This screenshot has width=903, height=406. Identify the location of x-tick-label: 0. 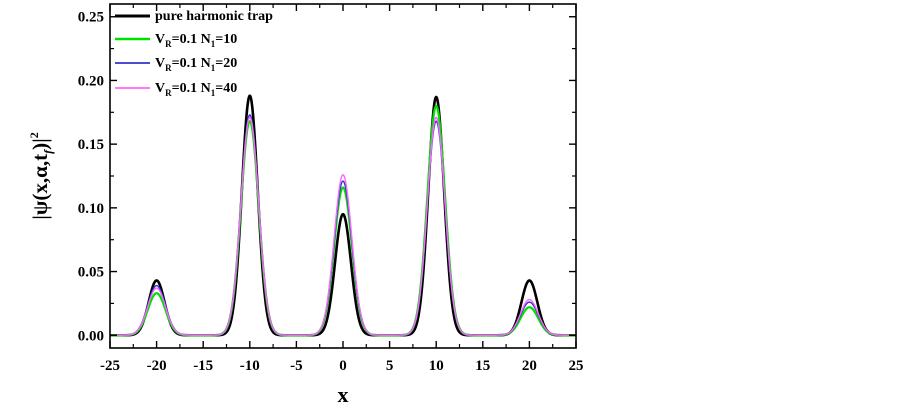
(343, 366).